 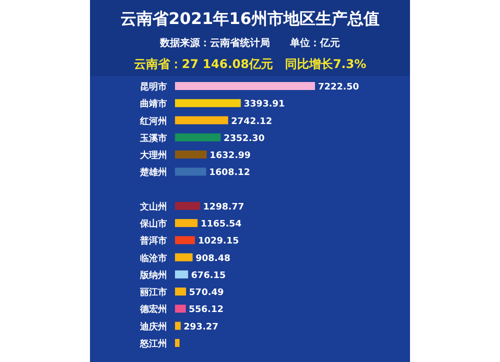 I want to click on chart-title: 云南省2021年16州市地区生产总值, so click(x=250, y=18).